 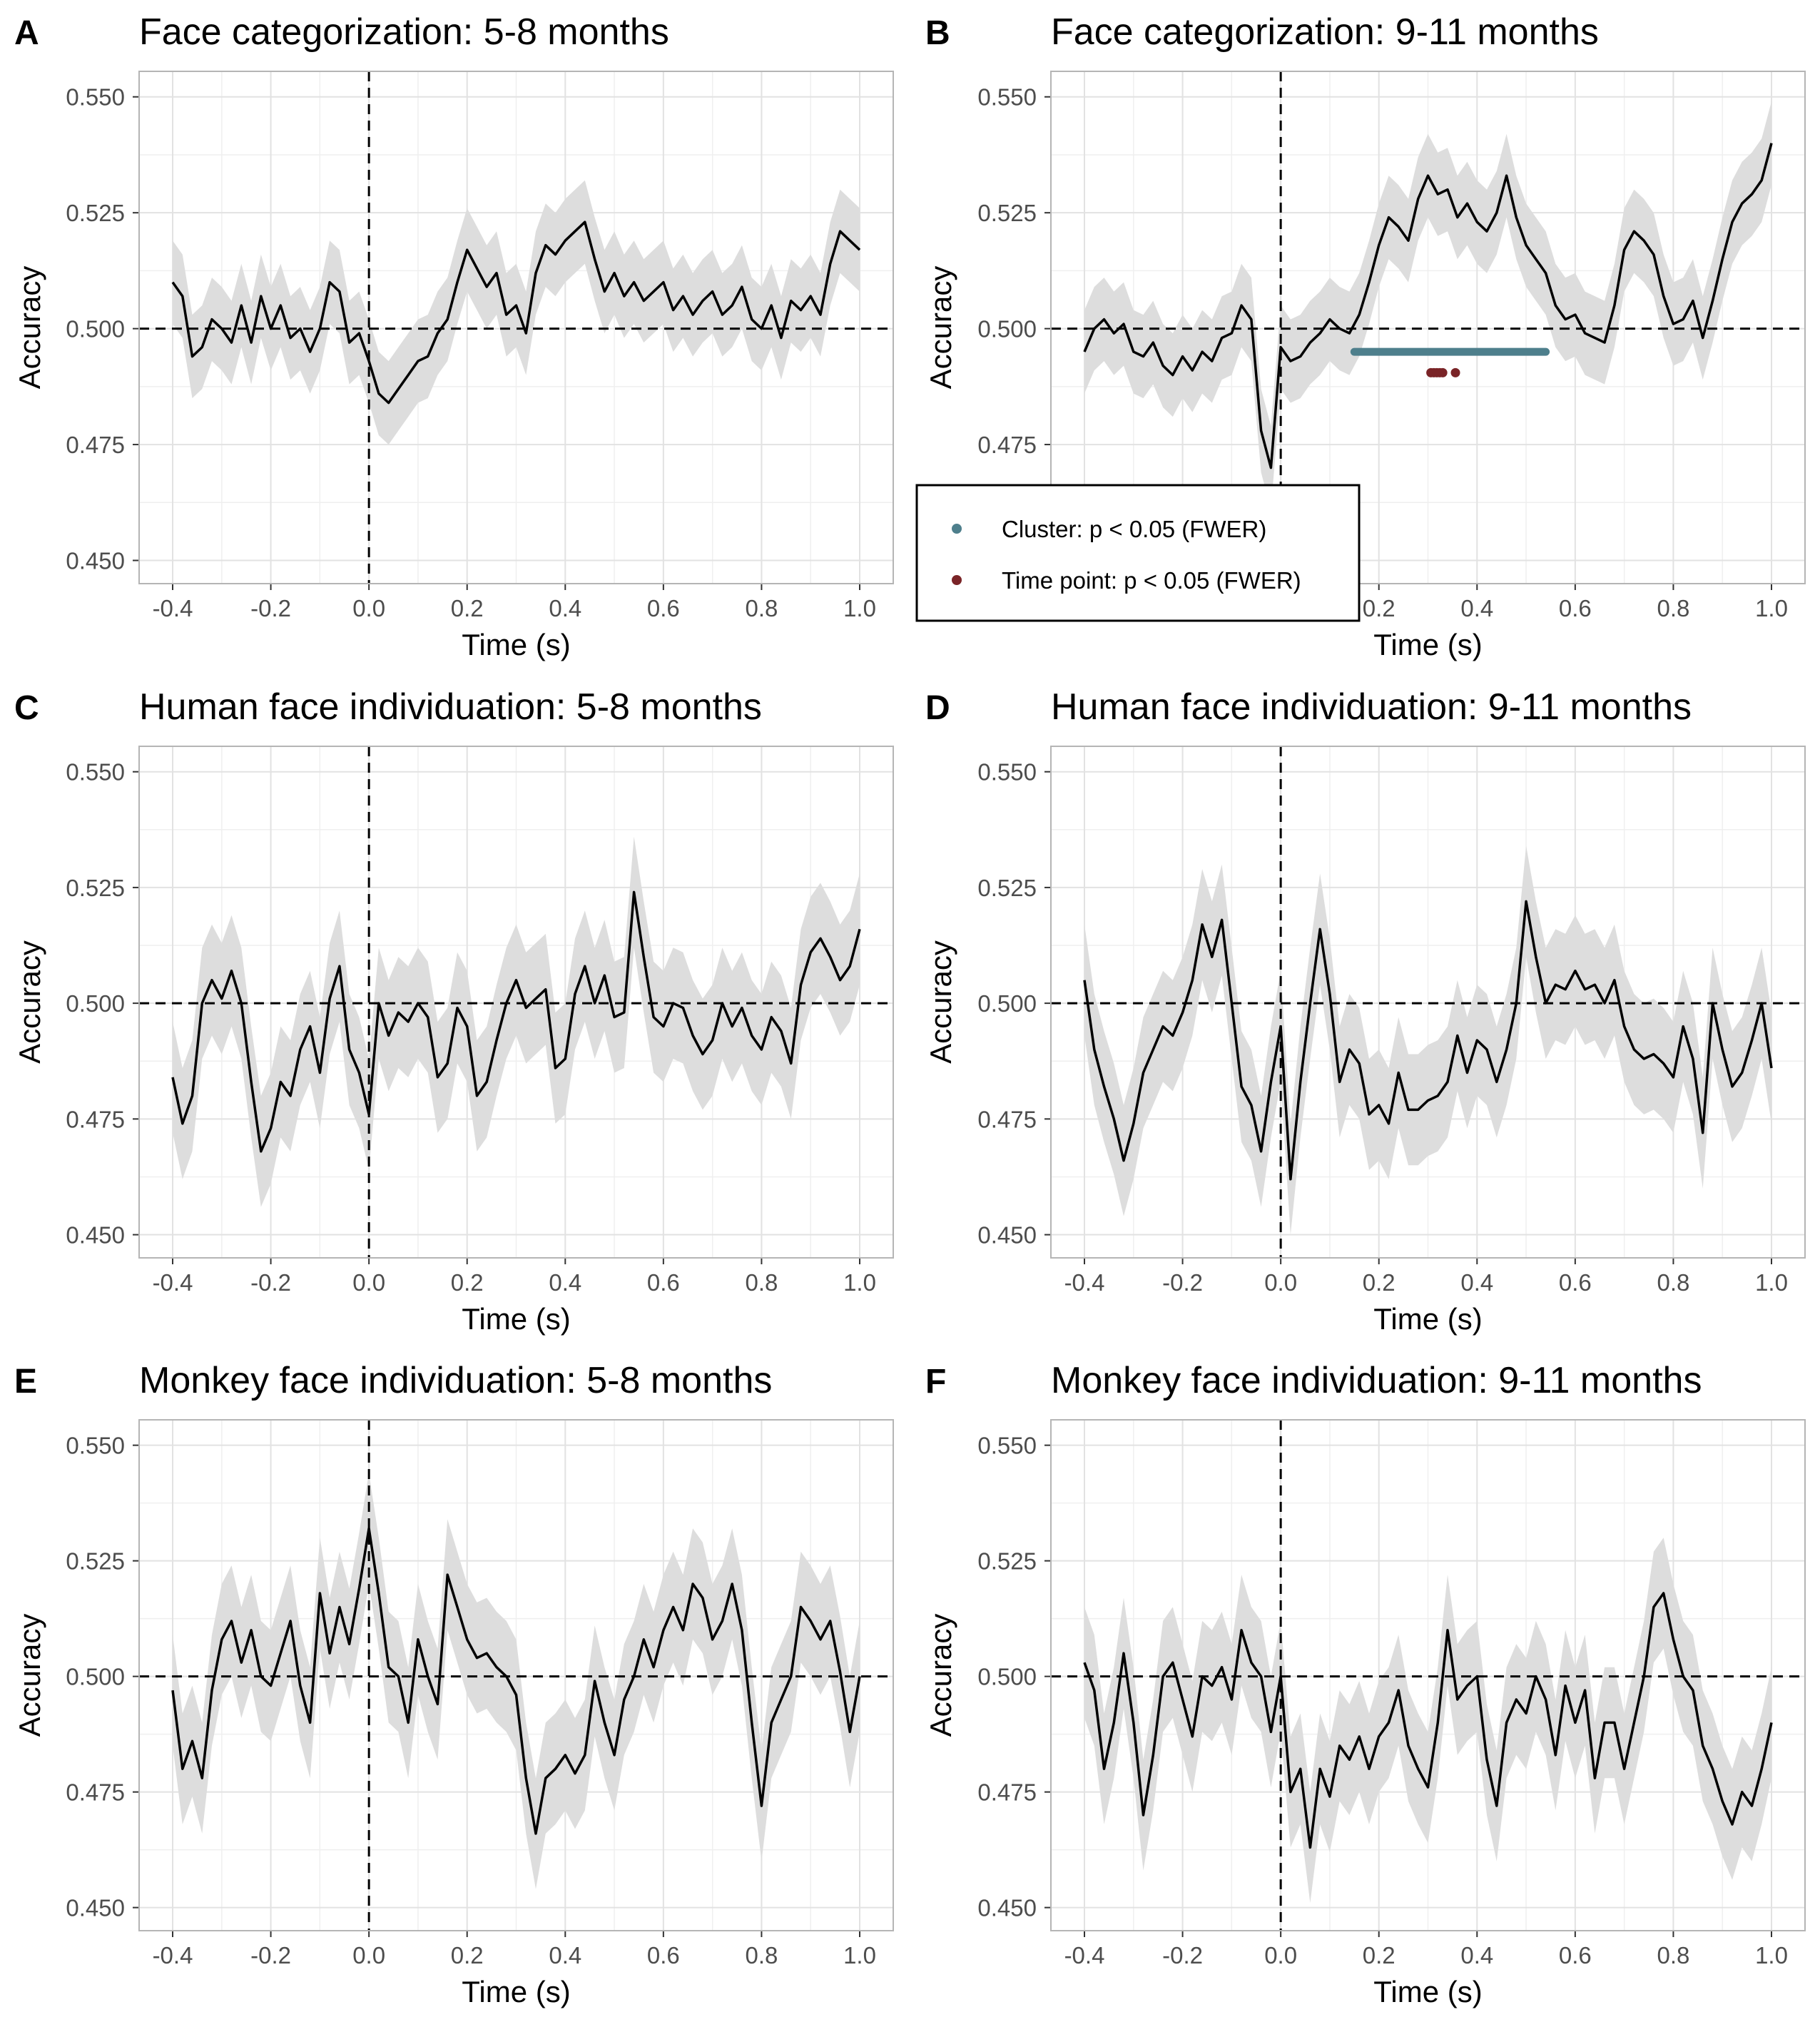 I want to click on legend-frame, so click(x=1138, y=553).